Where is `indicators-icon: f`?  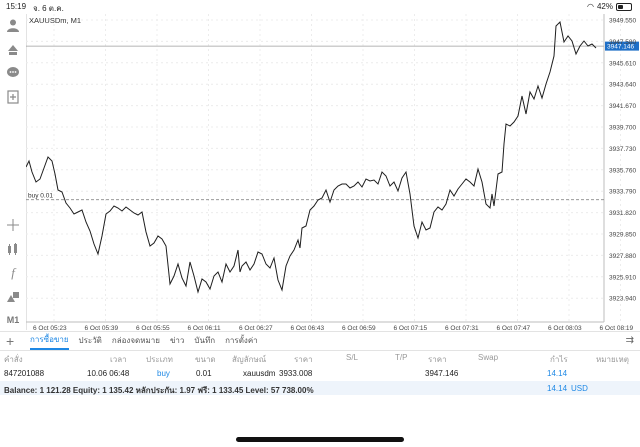
indicators-icon: f is located at coordinates (13, 272).